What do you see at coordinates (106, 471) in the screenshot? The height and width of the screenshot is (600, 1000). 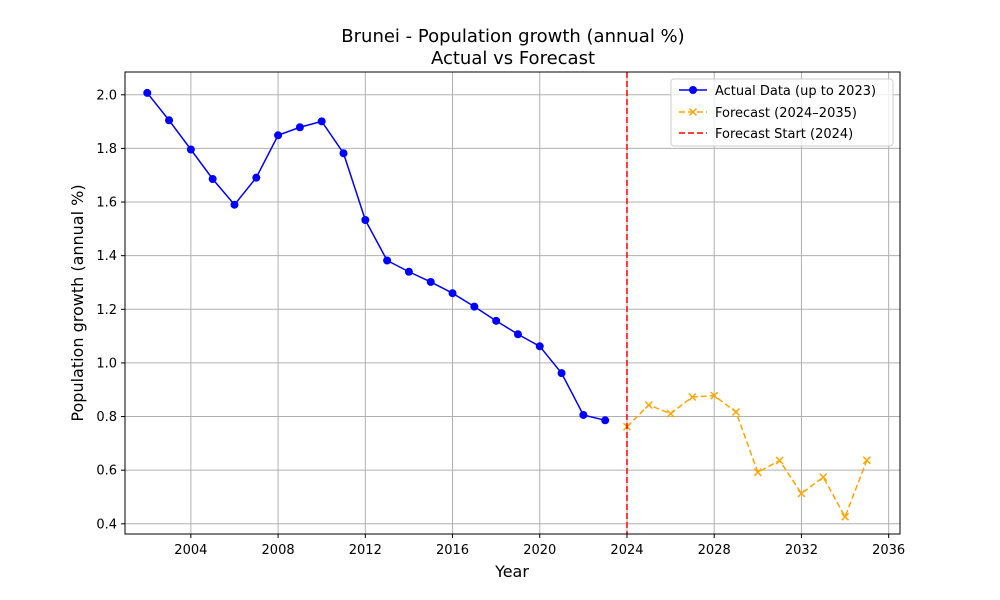 I see `y-tick-label: 0.6` at bounding box center [106, 471].